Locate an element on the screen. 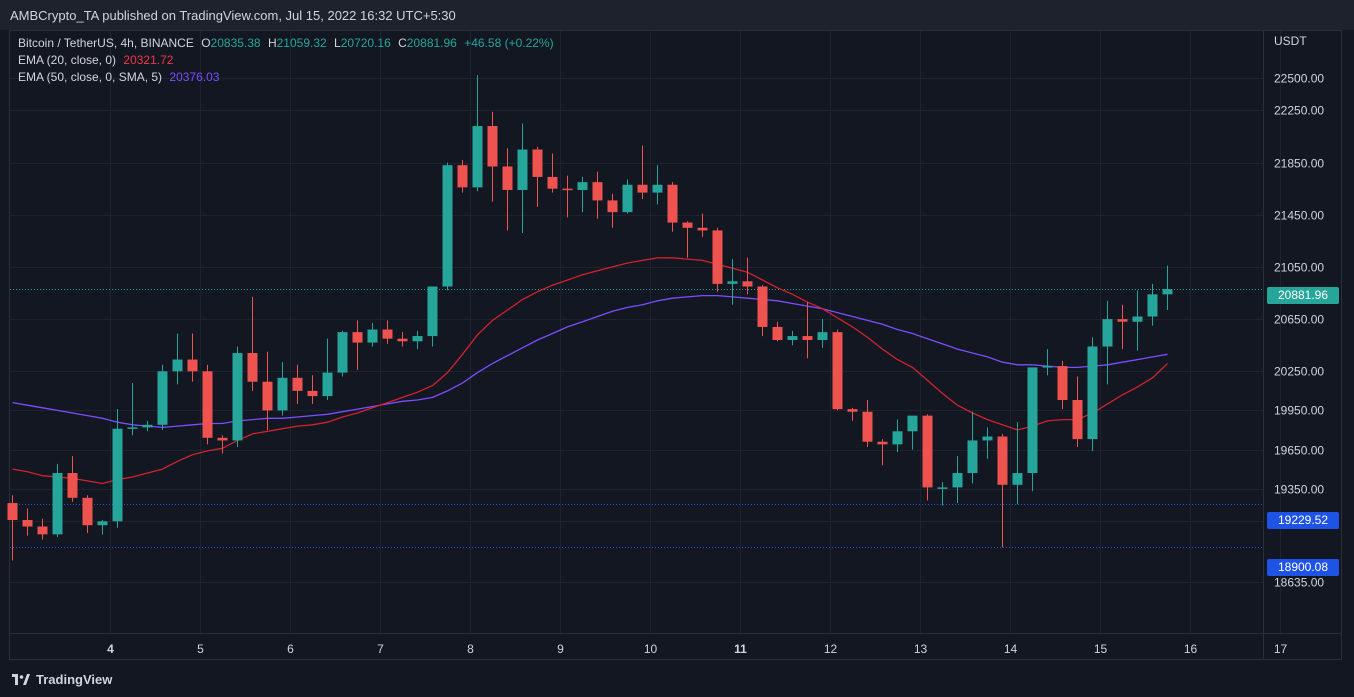 Image resolution: width=1354 pixels, height=697 pixels. x-tick-label: 5 is located at coordinates (200, 649).